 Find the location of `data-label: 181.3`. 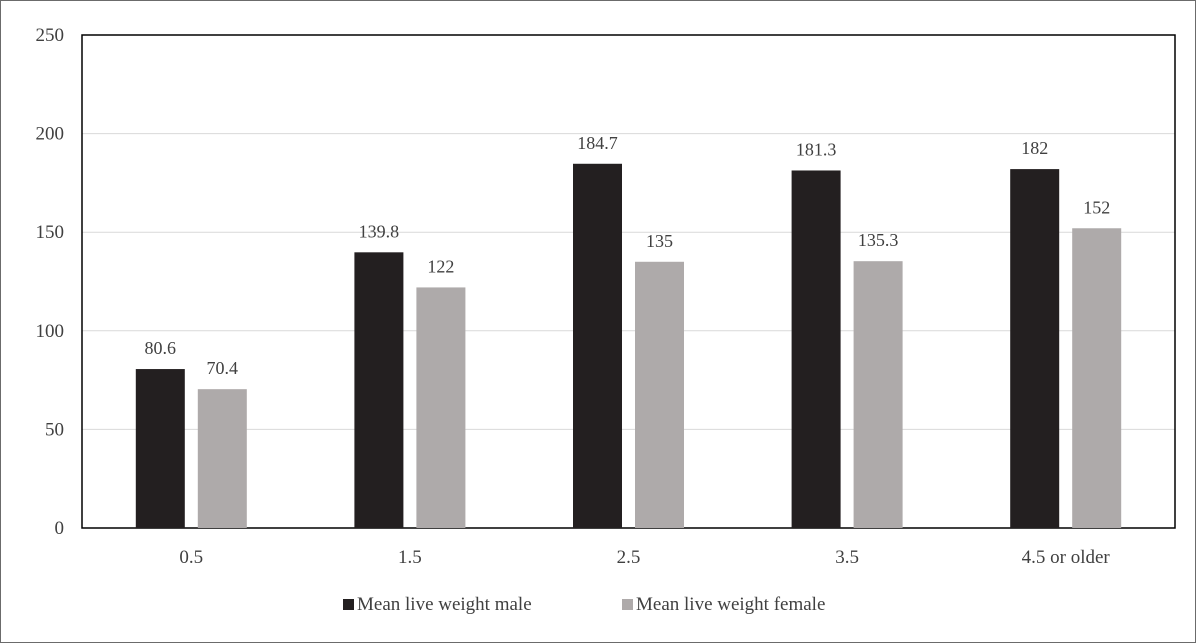

data-label: 181.3 is located at coordinates (816, 149).